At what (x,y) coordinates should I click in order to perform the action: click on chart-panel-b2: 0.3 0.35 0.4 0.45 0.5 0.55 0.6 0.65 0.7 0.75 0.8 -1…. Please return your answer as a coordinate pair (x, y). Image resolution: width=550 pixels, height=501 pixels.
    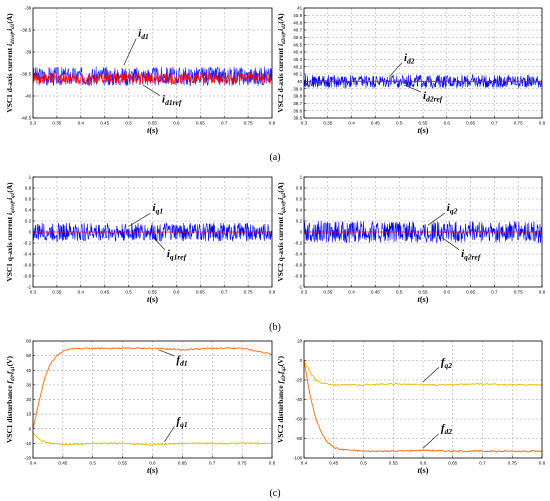
    Looking at the image, I should click on (411, 239).